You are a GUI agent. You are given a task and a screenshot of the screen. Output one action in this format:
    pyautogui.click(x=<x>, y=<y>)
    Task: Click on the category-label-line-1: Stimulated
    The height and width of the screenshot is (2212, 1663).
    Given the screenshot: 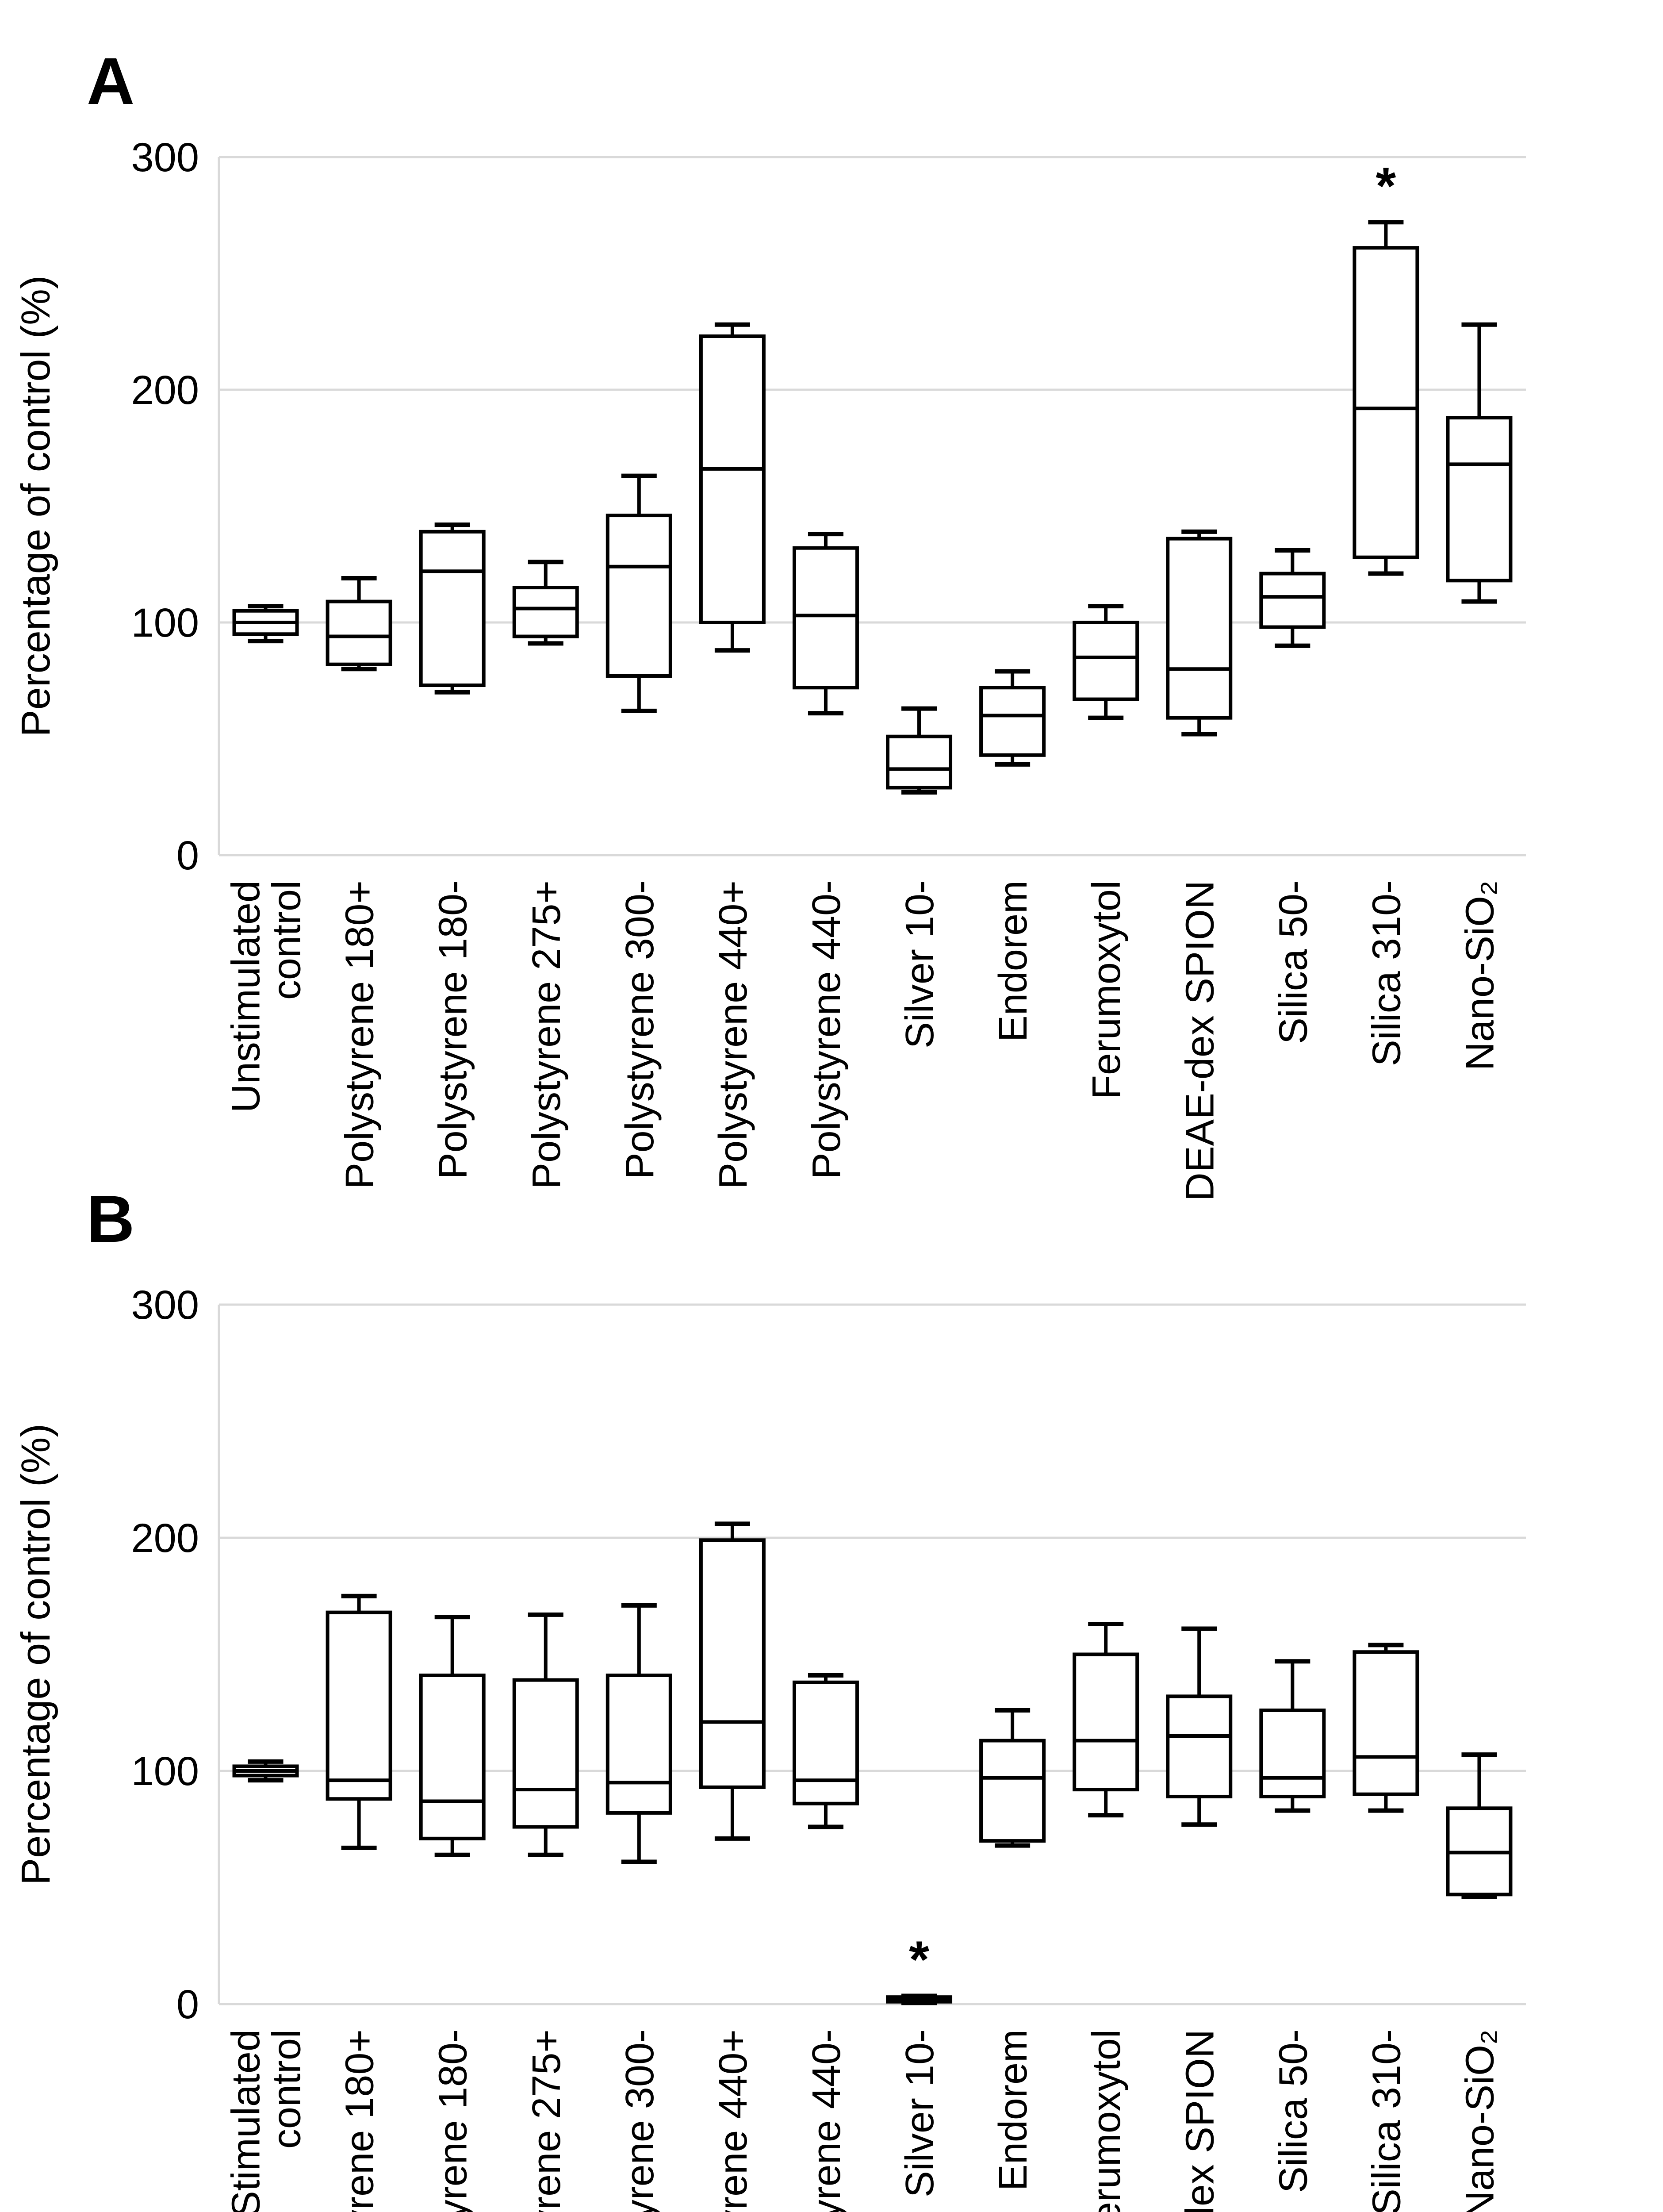 What is the action you would take?
    pyautogui.click(x=246, y=2121)
    